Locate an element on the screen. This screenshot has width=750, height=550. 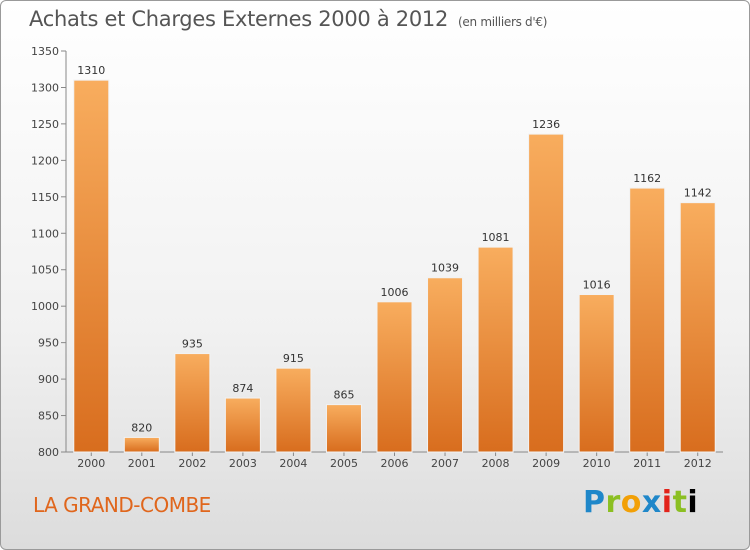
x-tick-label: 2010 is located at coordinates (597, 463).